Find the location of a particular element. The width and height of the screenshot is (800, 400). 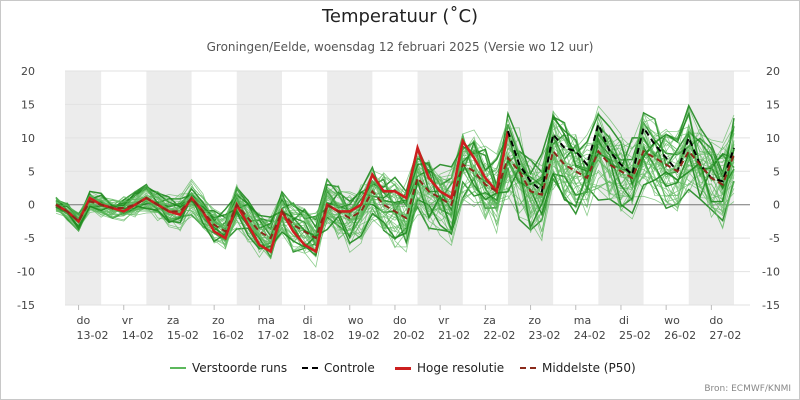

legend-swatch-ensemble is located at coordinates (178, 368).